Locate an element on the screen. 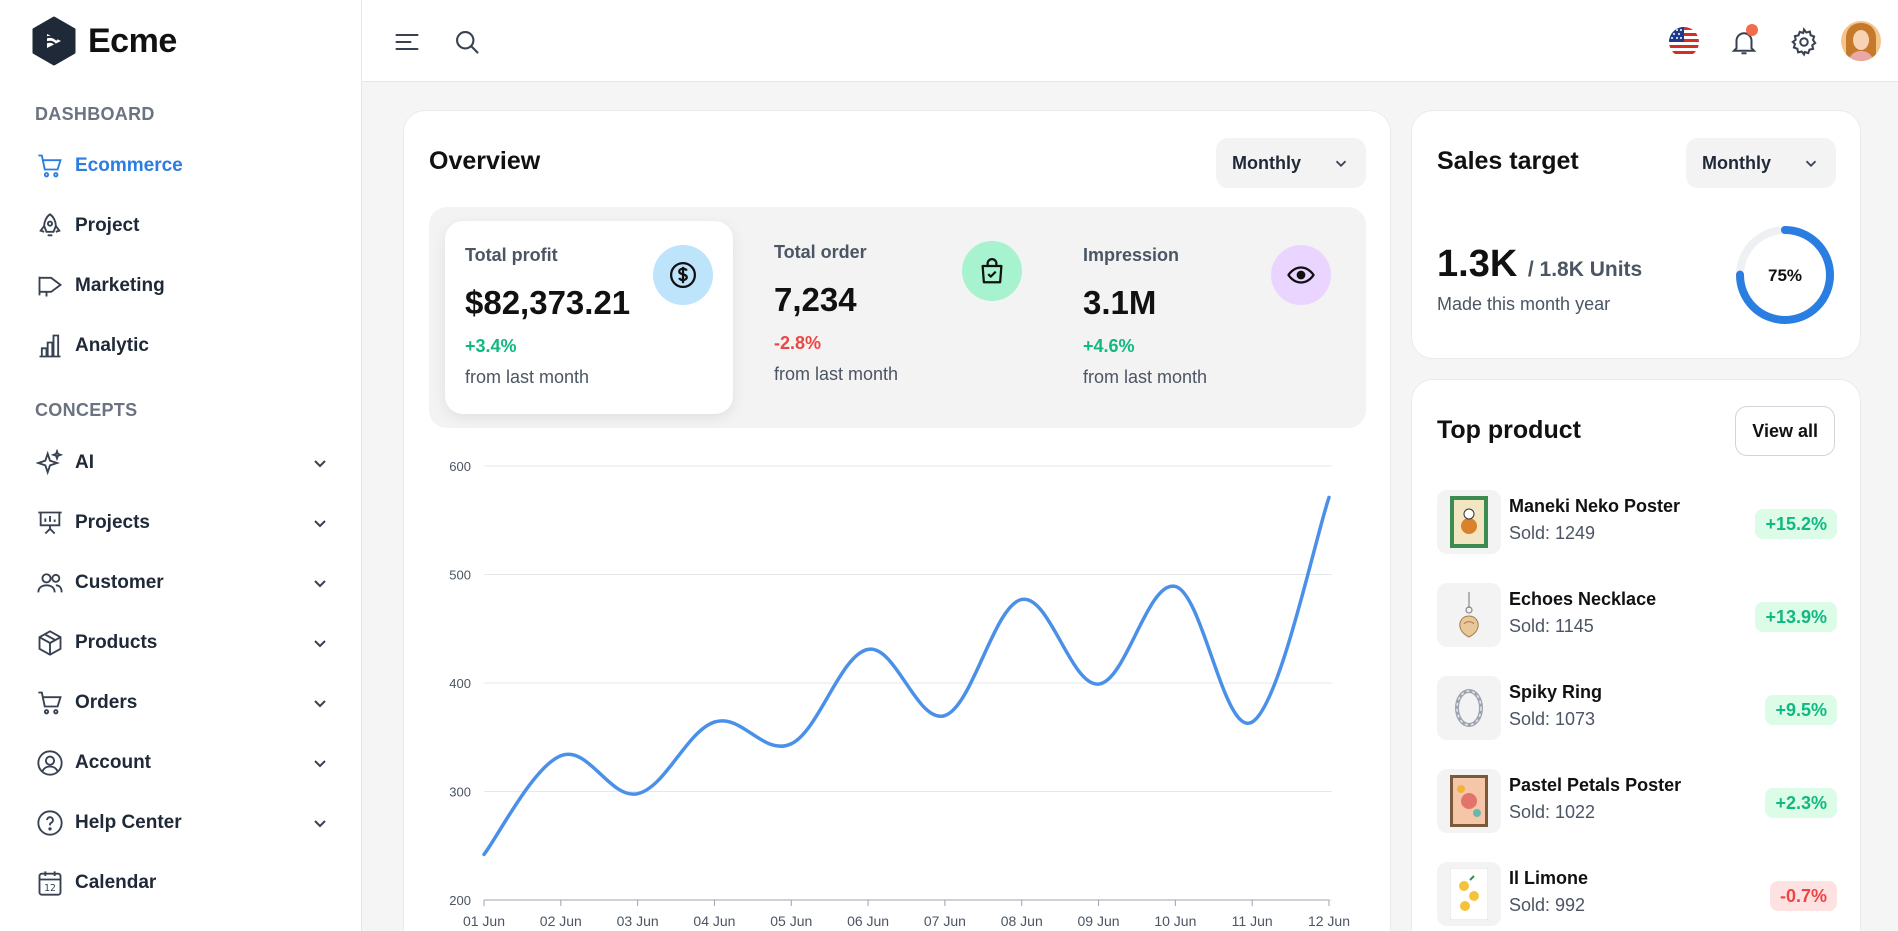  sidebar-item-analytic: Analytic is located at coordinates (182, 346).